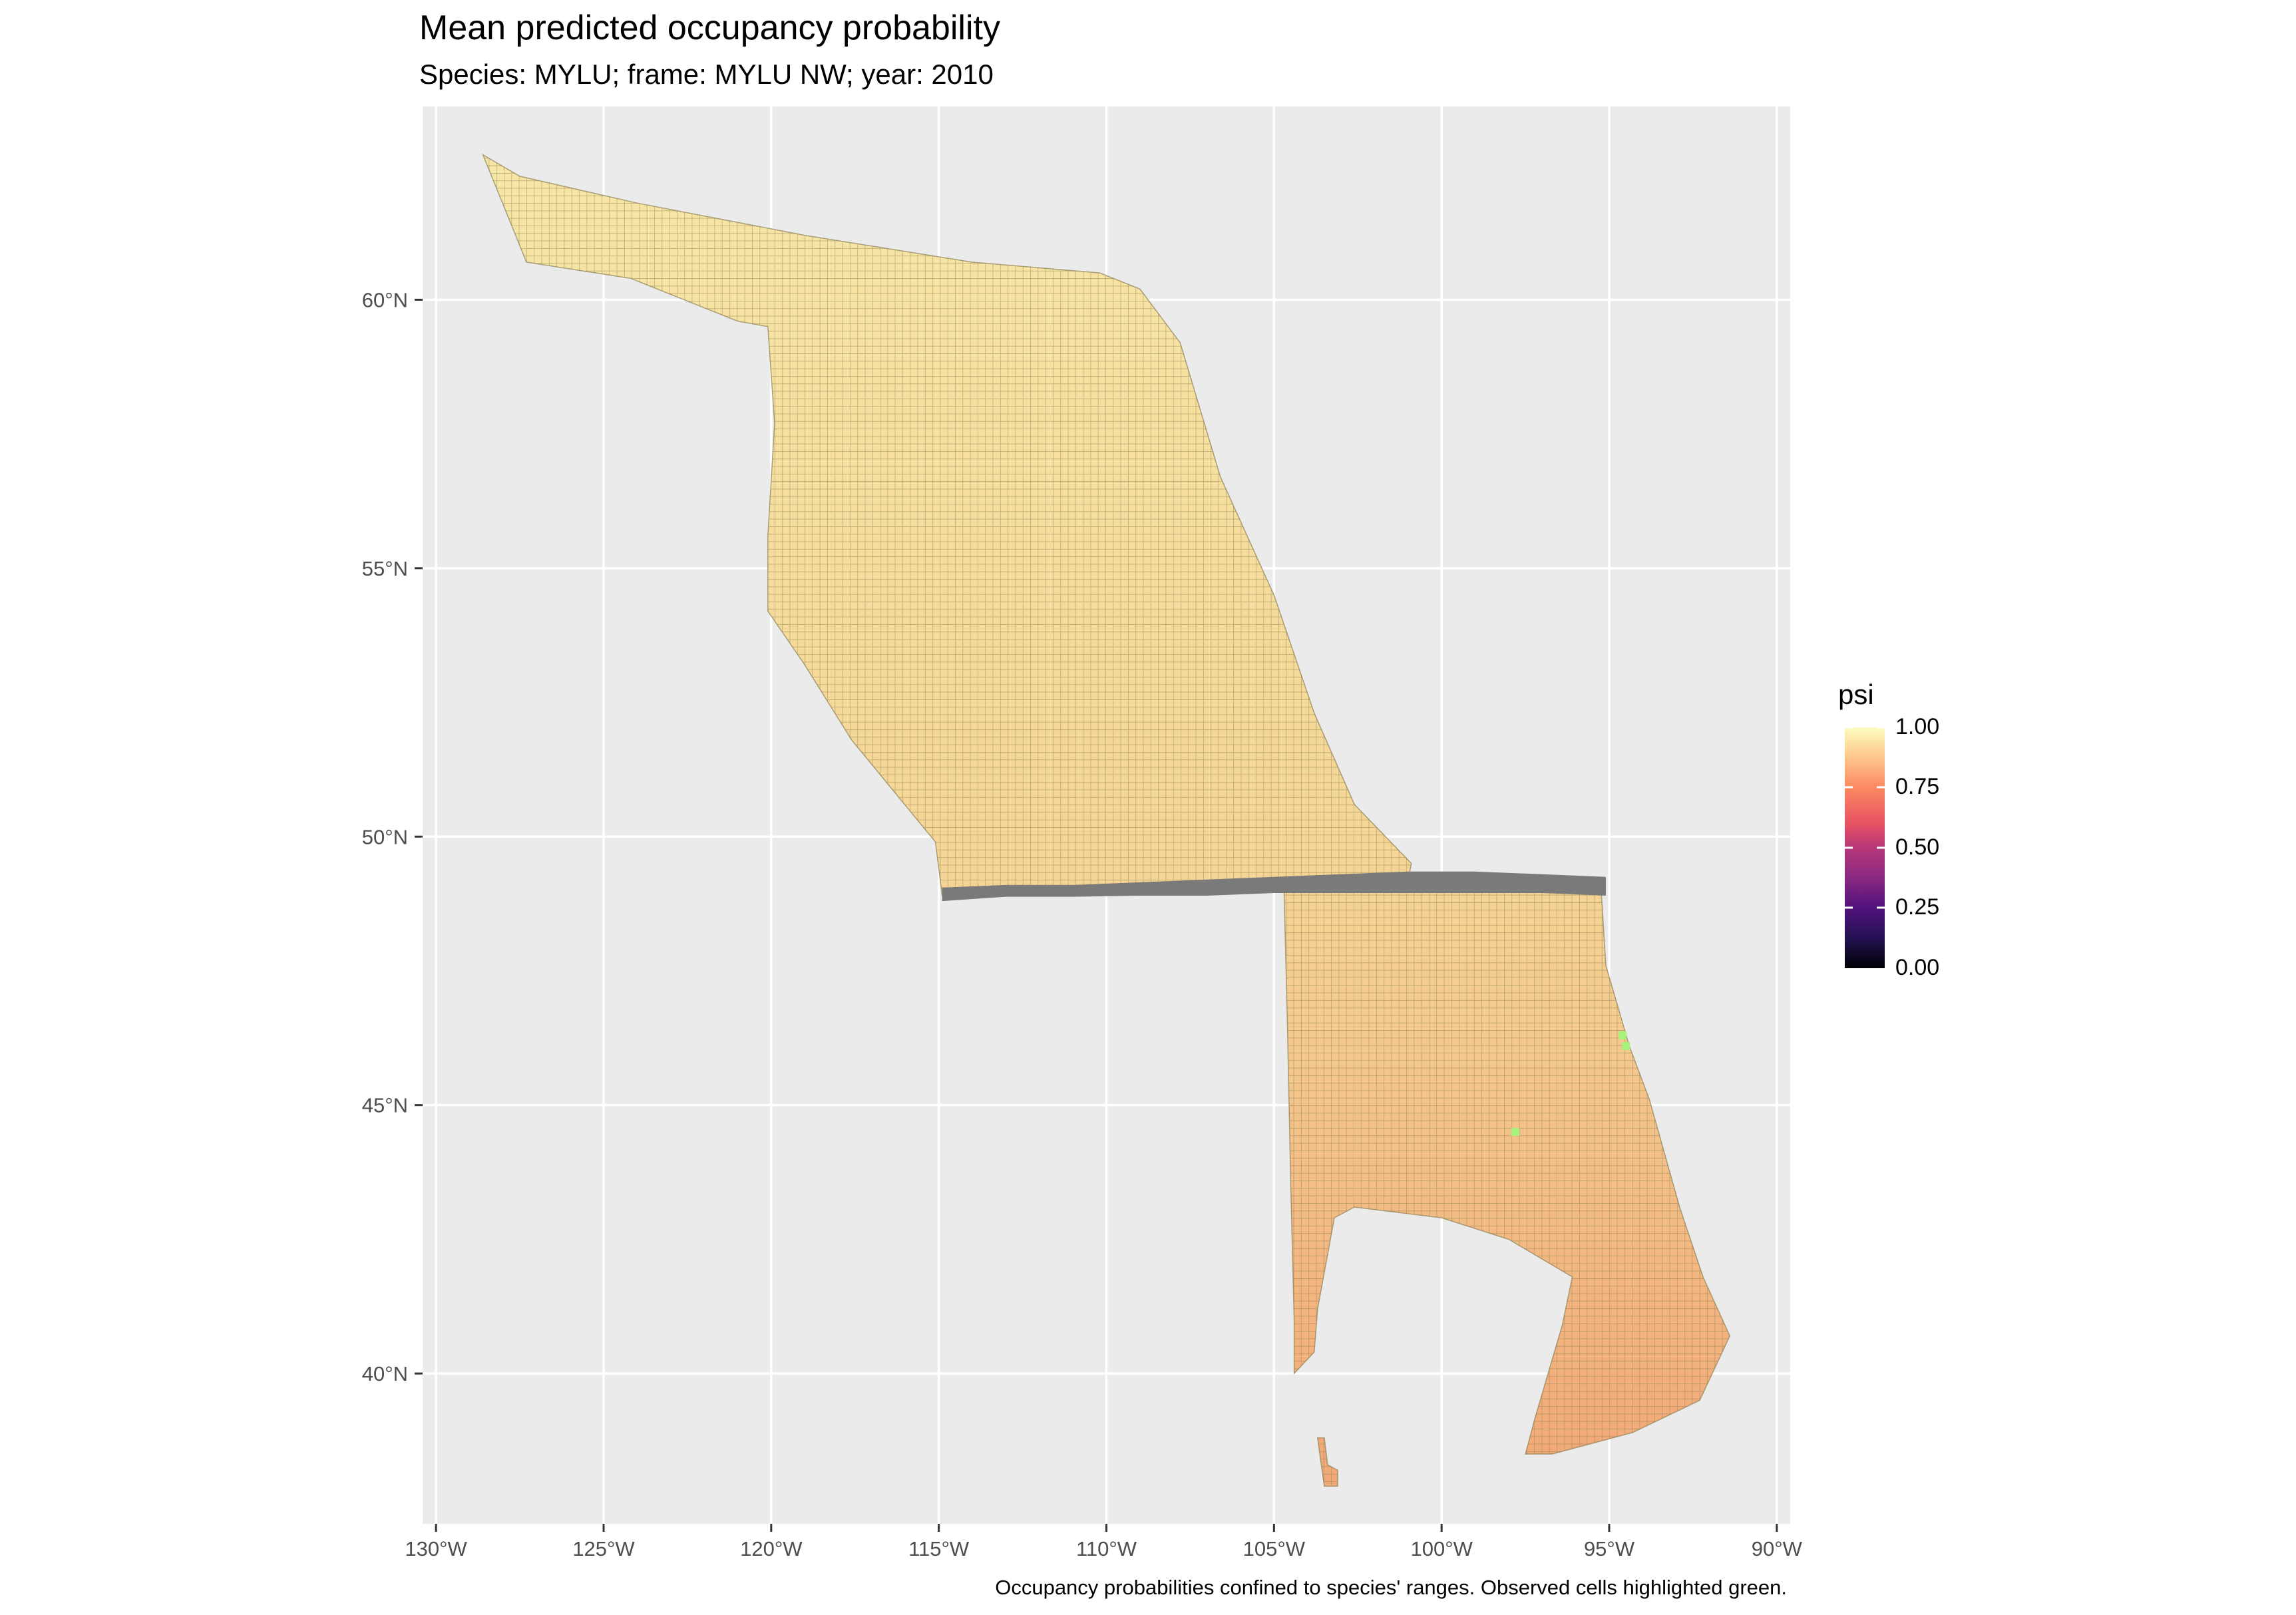  Describe the element at coordinates (1917, 907) in the screenshot. I see `legend-label-025: 0.25` at that location.